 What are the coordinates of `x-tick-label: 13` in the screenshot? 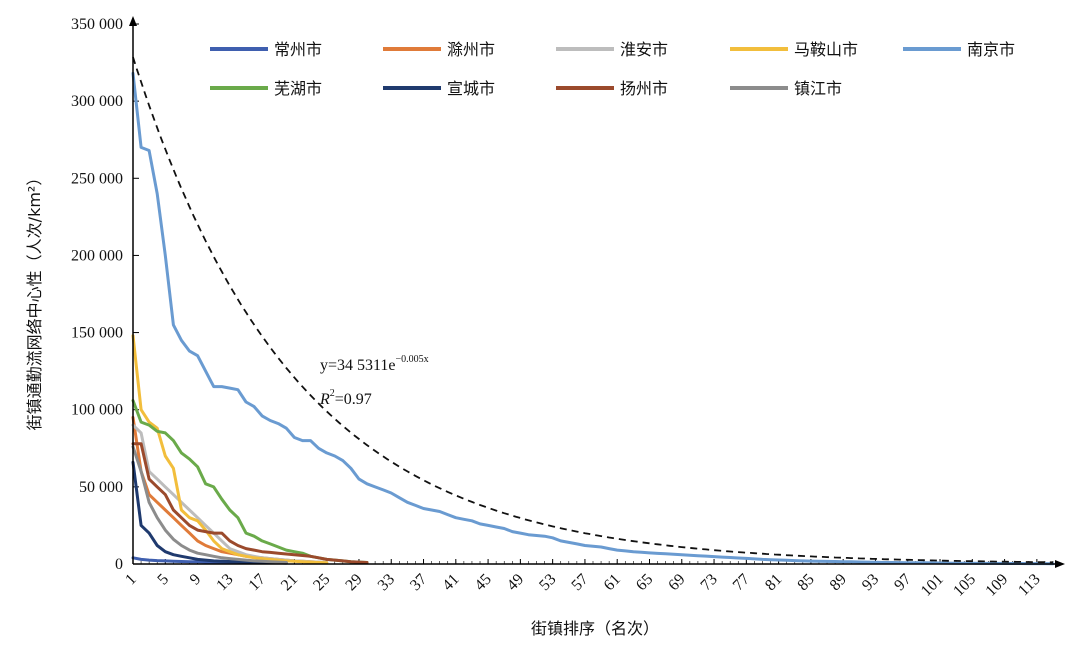 It's located at (224, 582).